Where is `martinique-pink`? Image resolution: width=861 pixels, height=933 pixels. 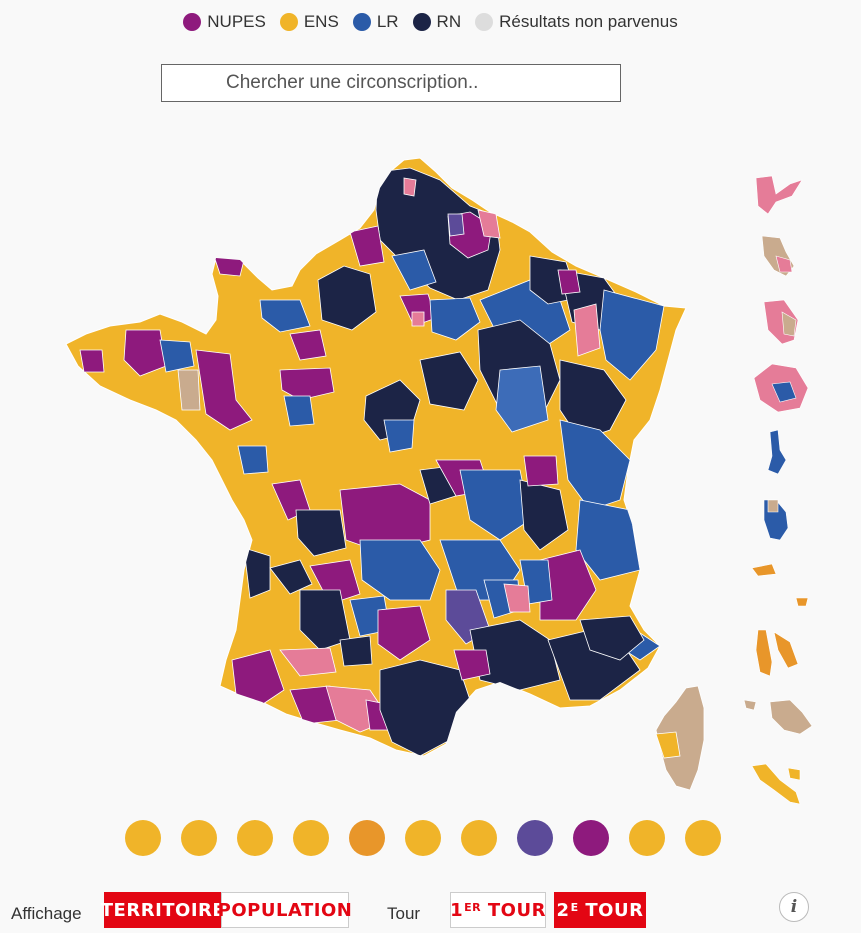 martinique-pink is located at coordinates (784, 264).